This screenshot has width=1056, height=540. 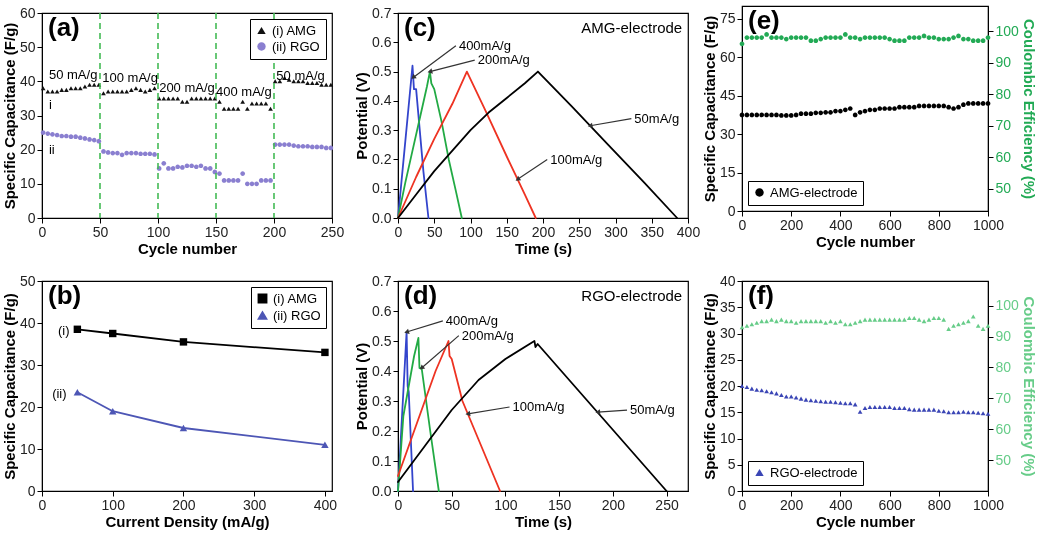 I want to click on legend-label: RGO-electrode, so click(x=814, y=472).